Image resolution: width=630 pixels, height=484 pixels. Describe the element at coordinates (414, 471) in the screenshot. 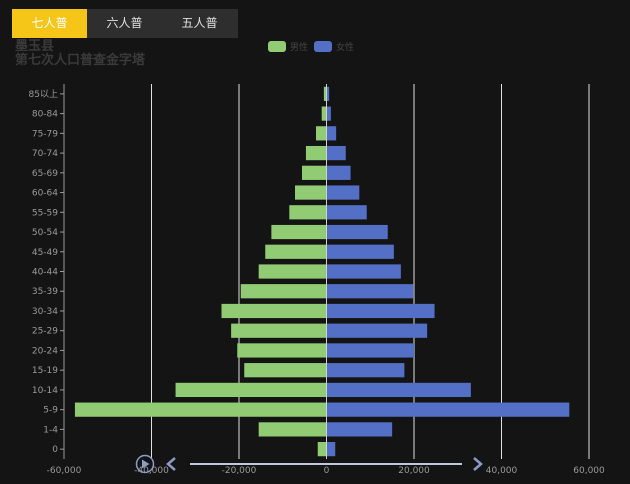

I see `x-tick-label: 20,000` at that location.